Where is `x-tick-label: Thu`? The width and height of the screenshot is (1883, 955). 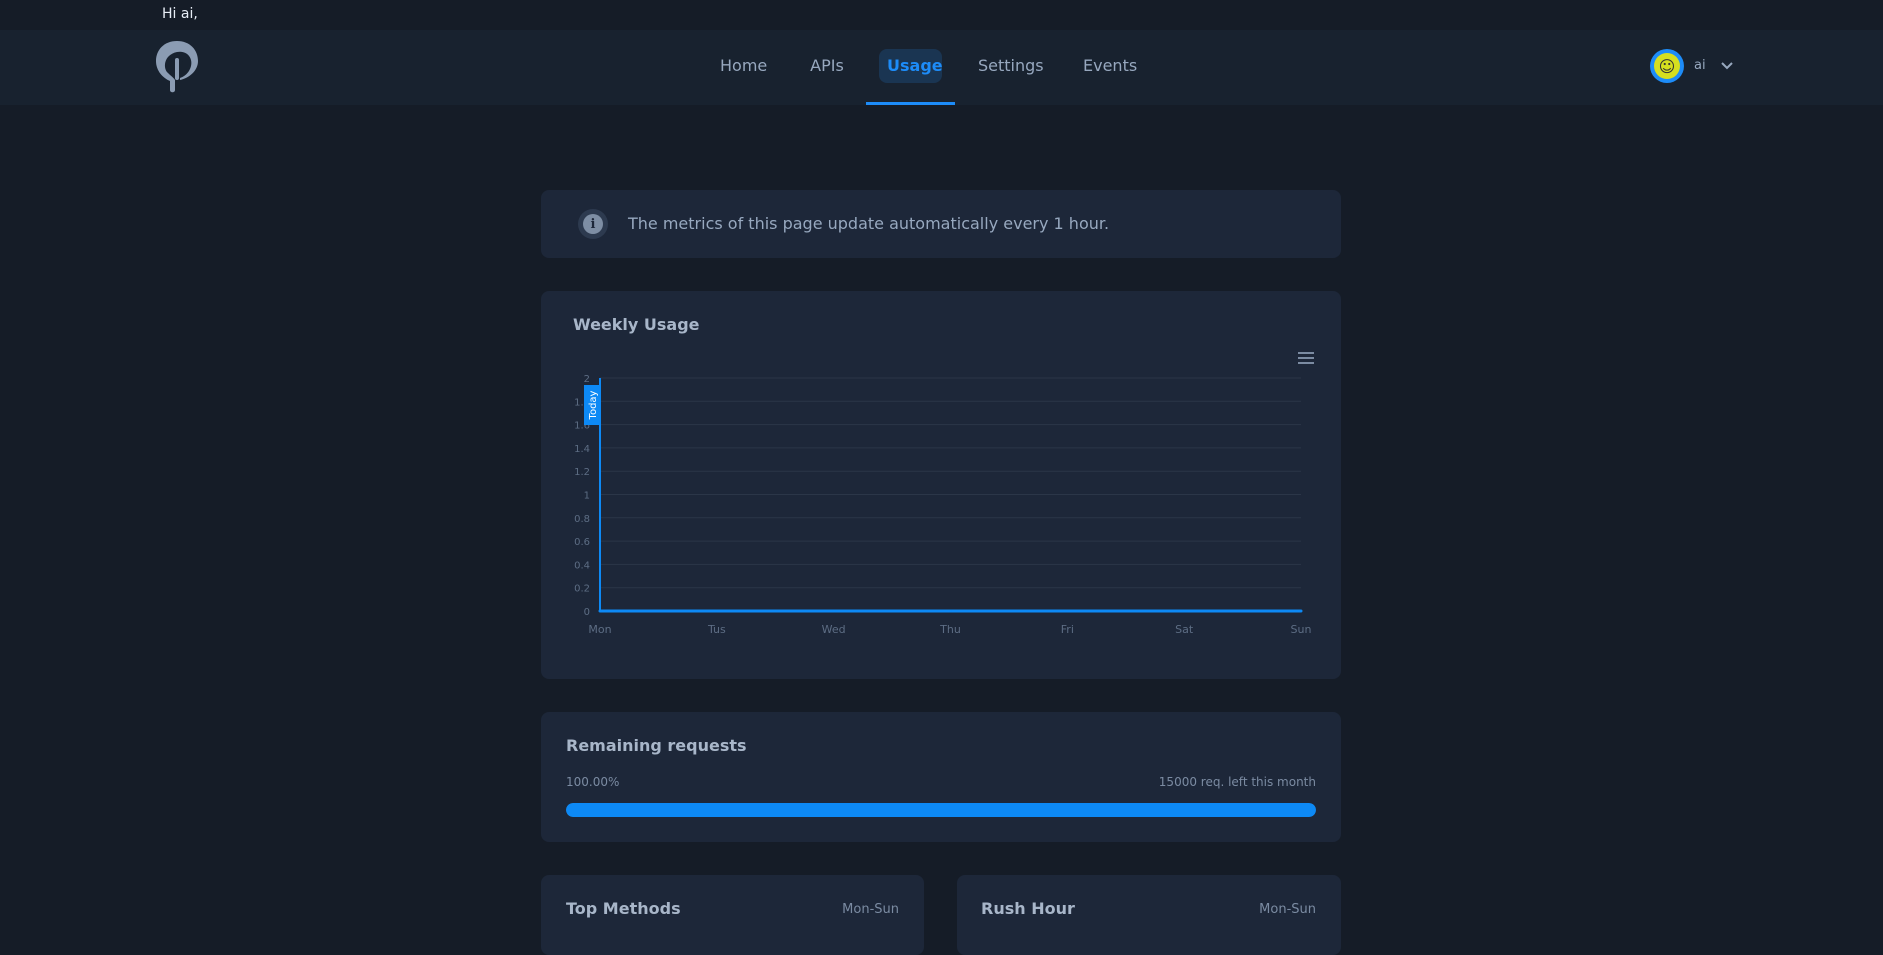 x-tick-label: Thu is located at coordinates (950, 629).